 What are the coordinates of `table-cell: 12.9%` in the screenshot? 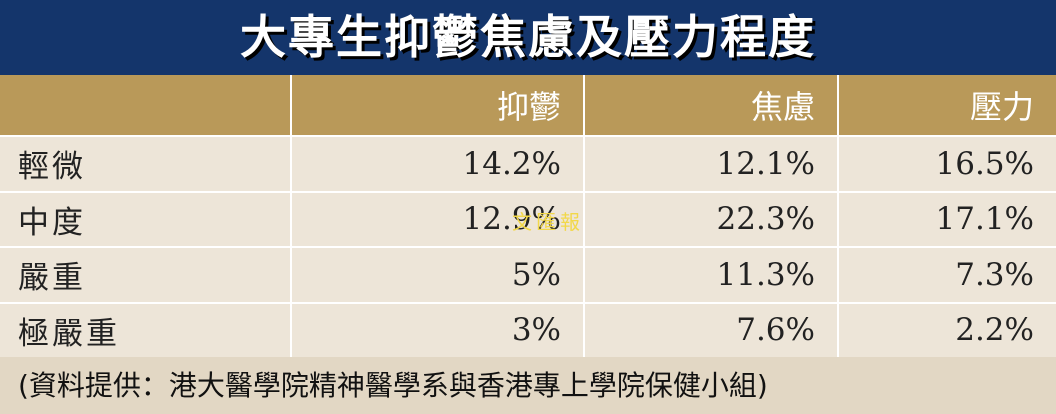 It's located at (437, 218).